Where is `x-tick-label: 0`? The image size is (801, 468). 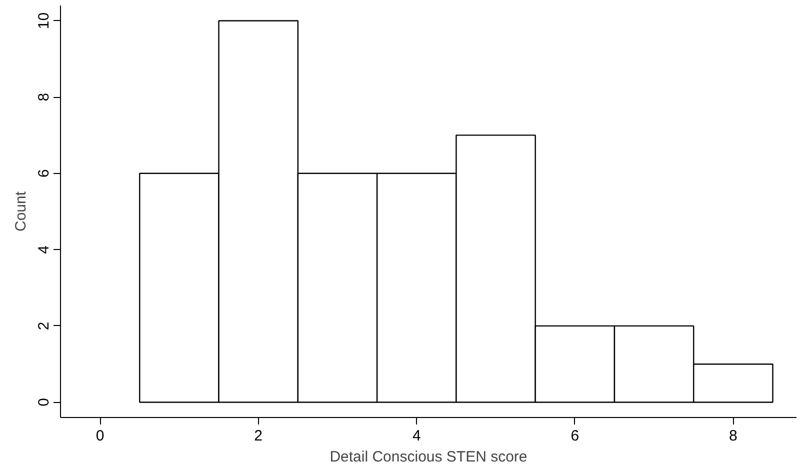 x-tick-label: 0 is located at coordinates (100, 436).